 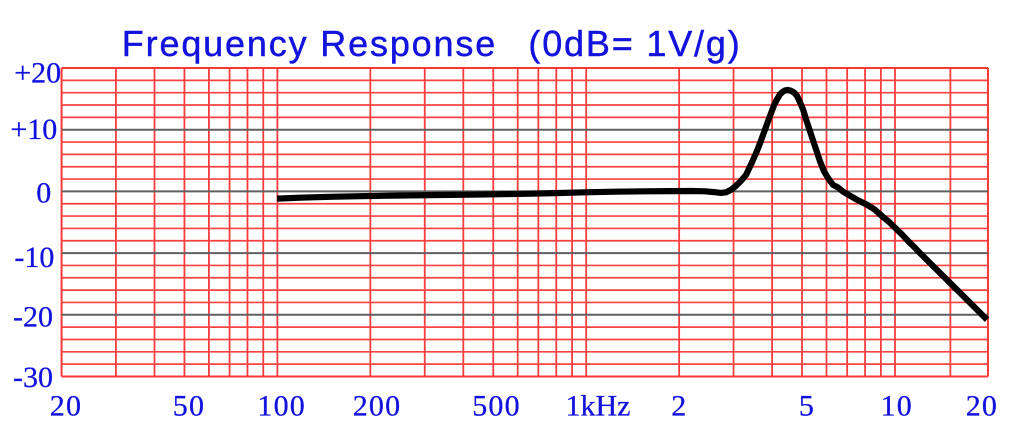 What do you see at coordinates (679, 406) in the screenshot?
I see `svg-text: 2` at bounding box center [679, 406].